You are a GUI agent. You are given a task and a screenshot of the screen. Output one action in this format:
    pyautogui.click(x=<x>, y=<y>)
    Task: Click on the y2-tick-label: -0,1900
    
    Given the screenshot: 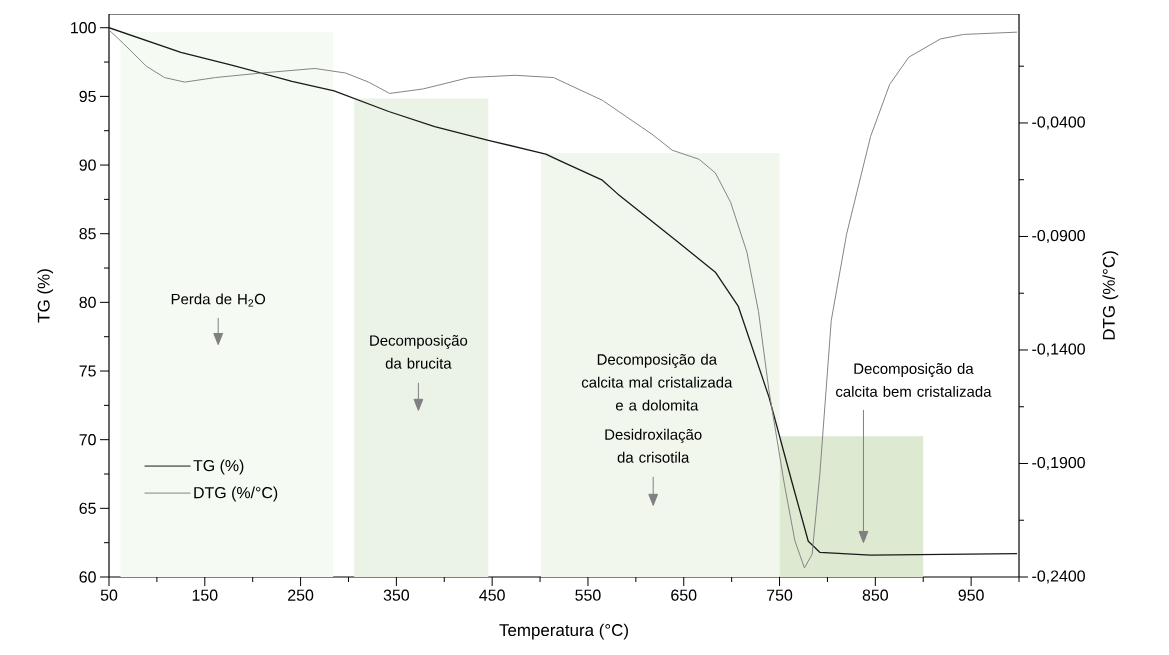 What is the action you would take?
    pyautogui.click(x=1058, y=463)
    